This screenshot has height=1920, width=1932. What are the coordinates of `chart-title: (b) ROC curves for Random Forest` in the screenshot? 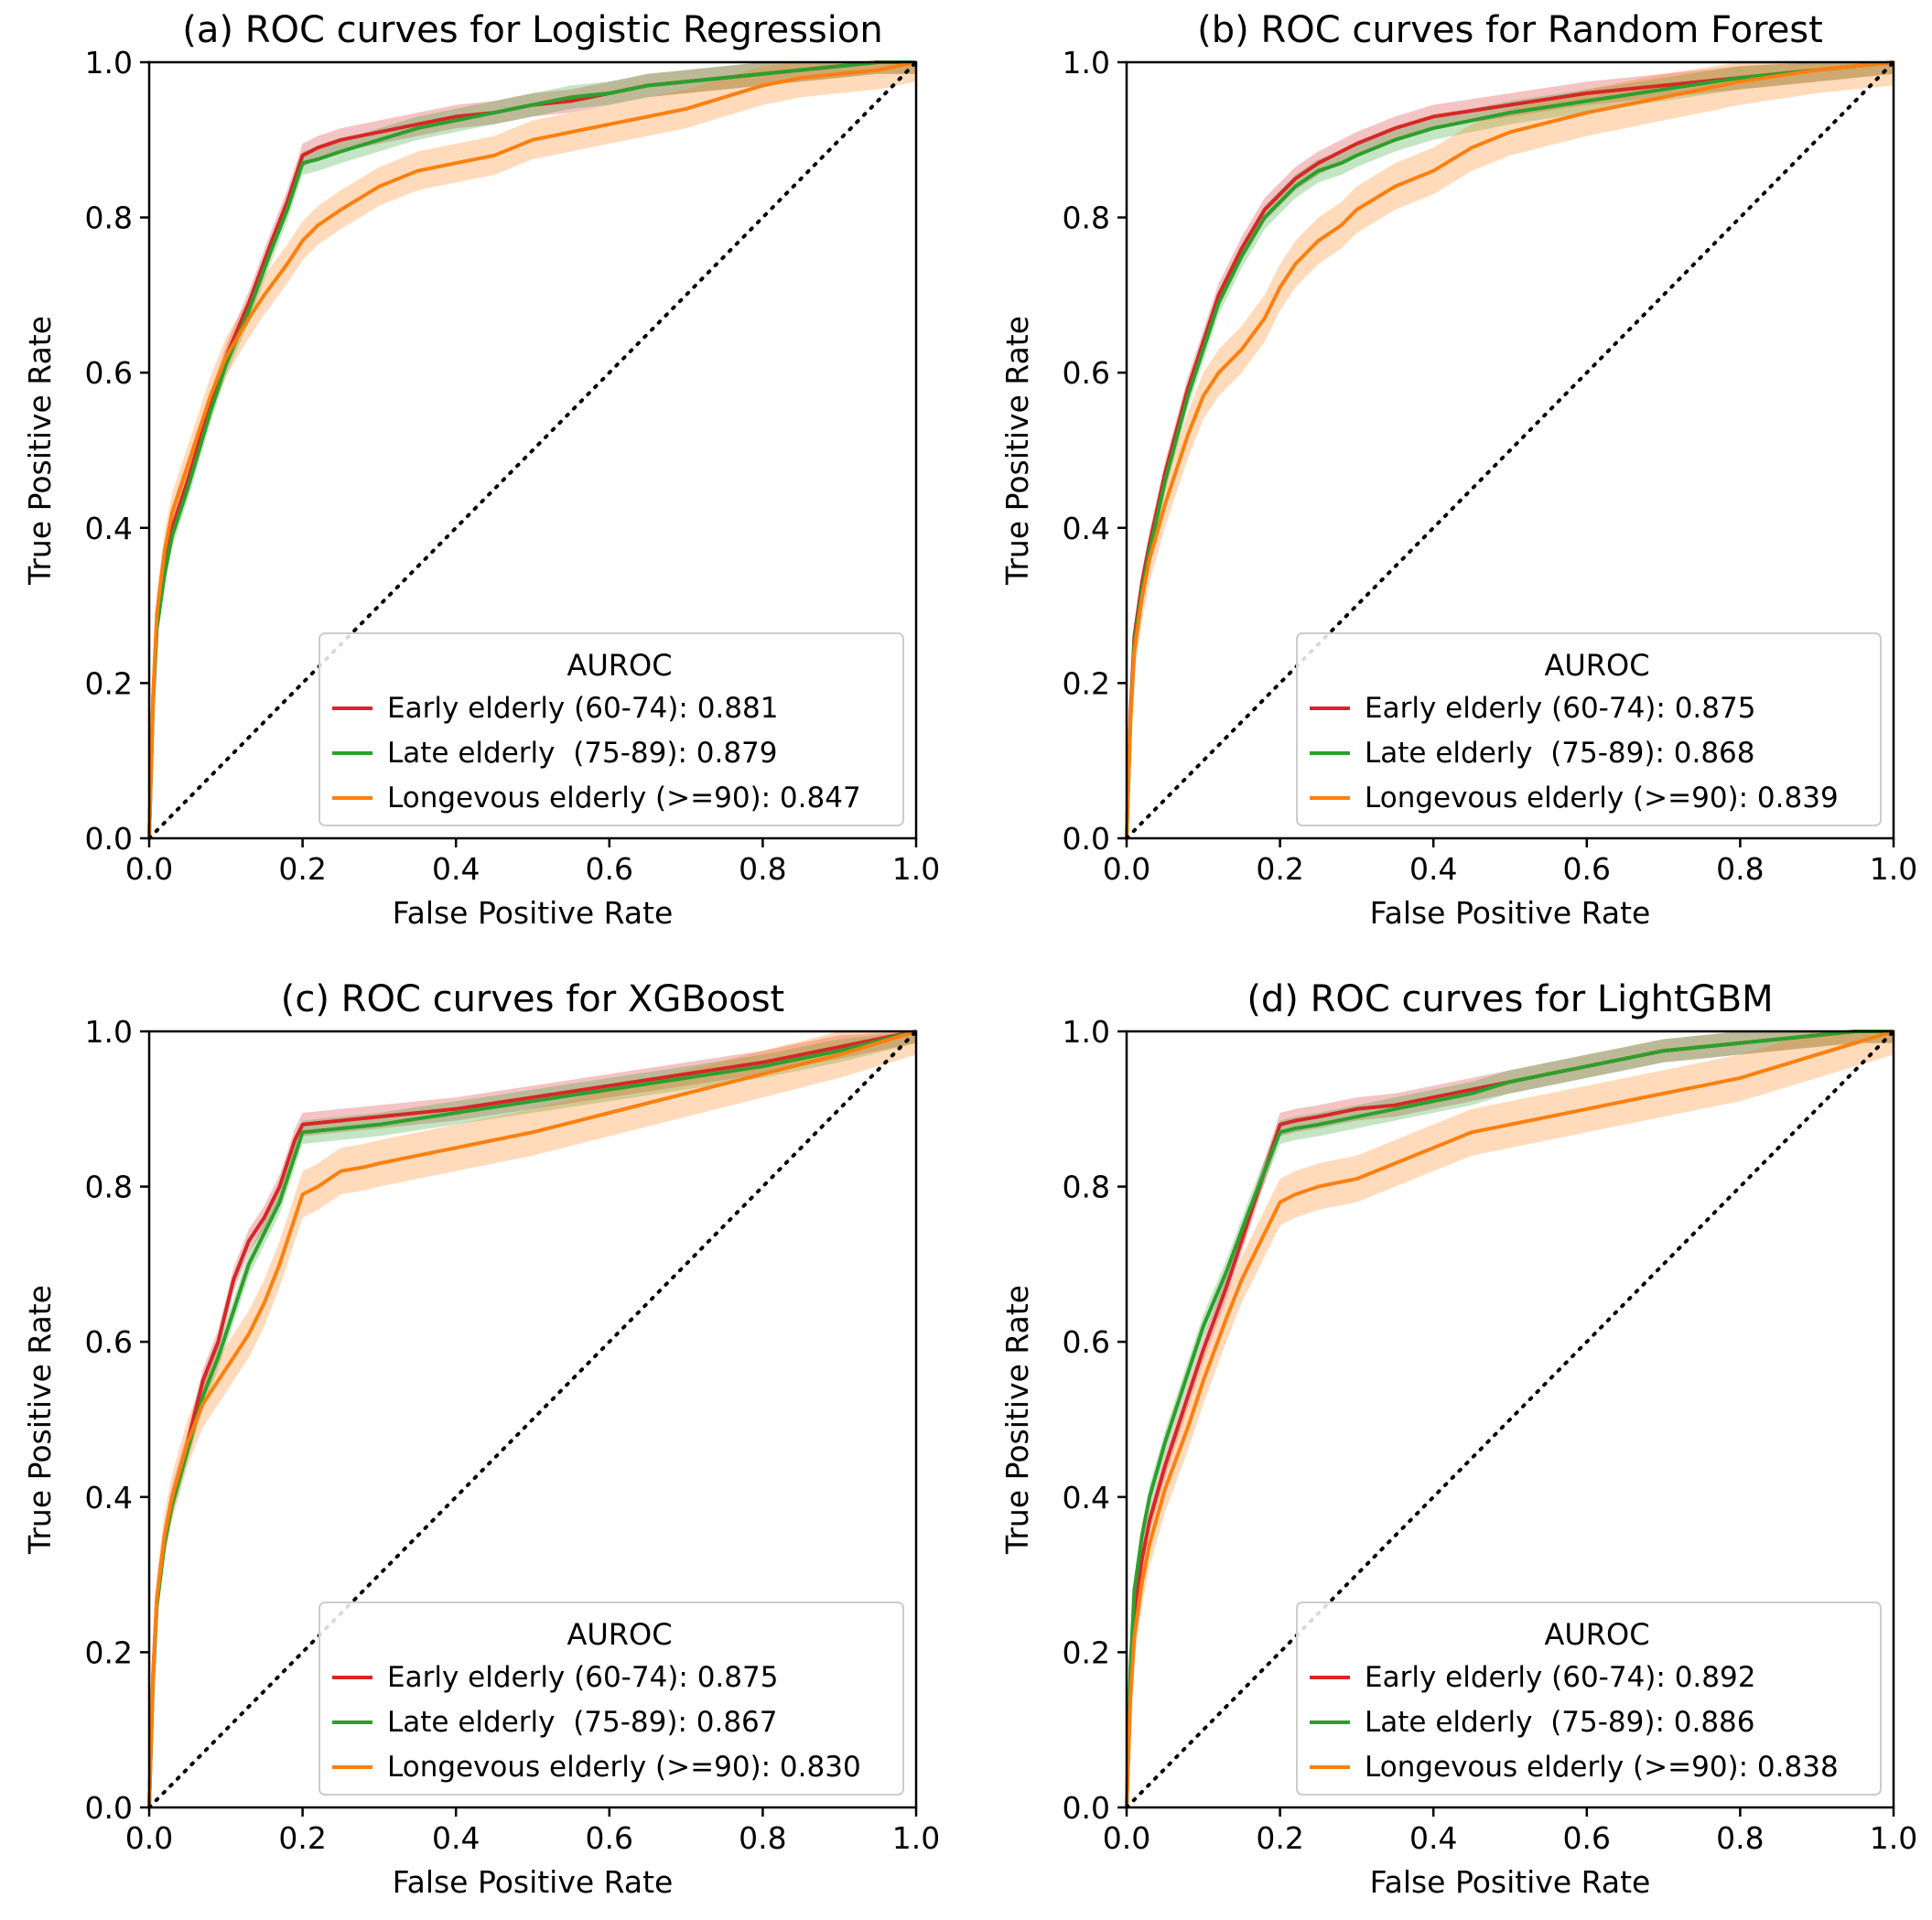 It's located at (1510, 30).